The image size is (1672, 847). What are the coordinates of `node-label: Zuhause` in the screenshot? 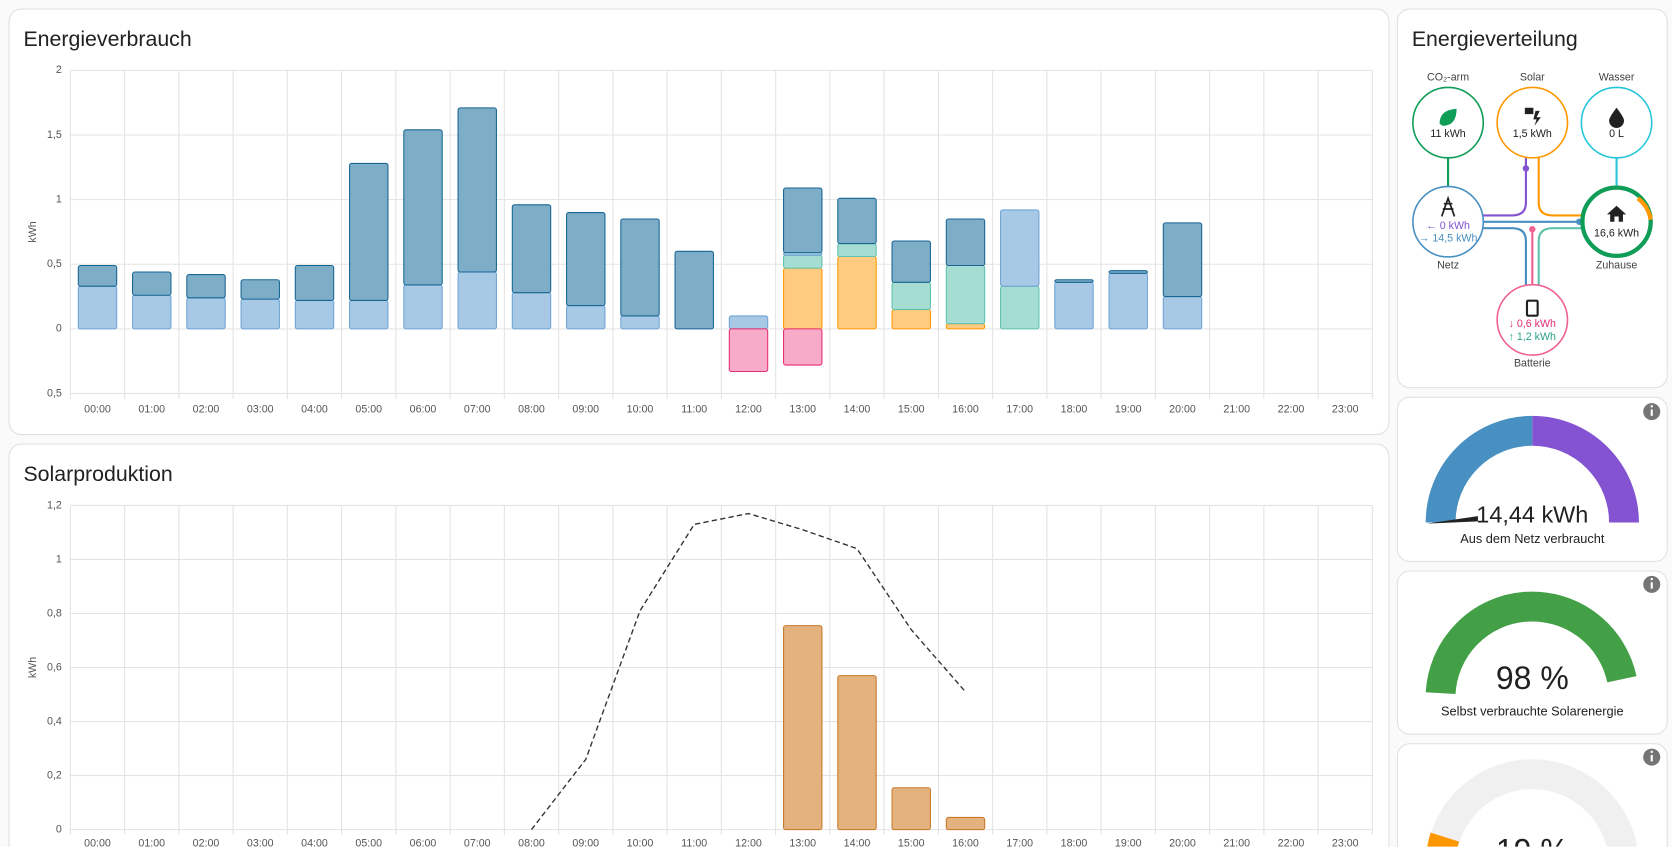 It's located at (1617, 265).